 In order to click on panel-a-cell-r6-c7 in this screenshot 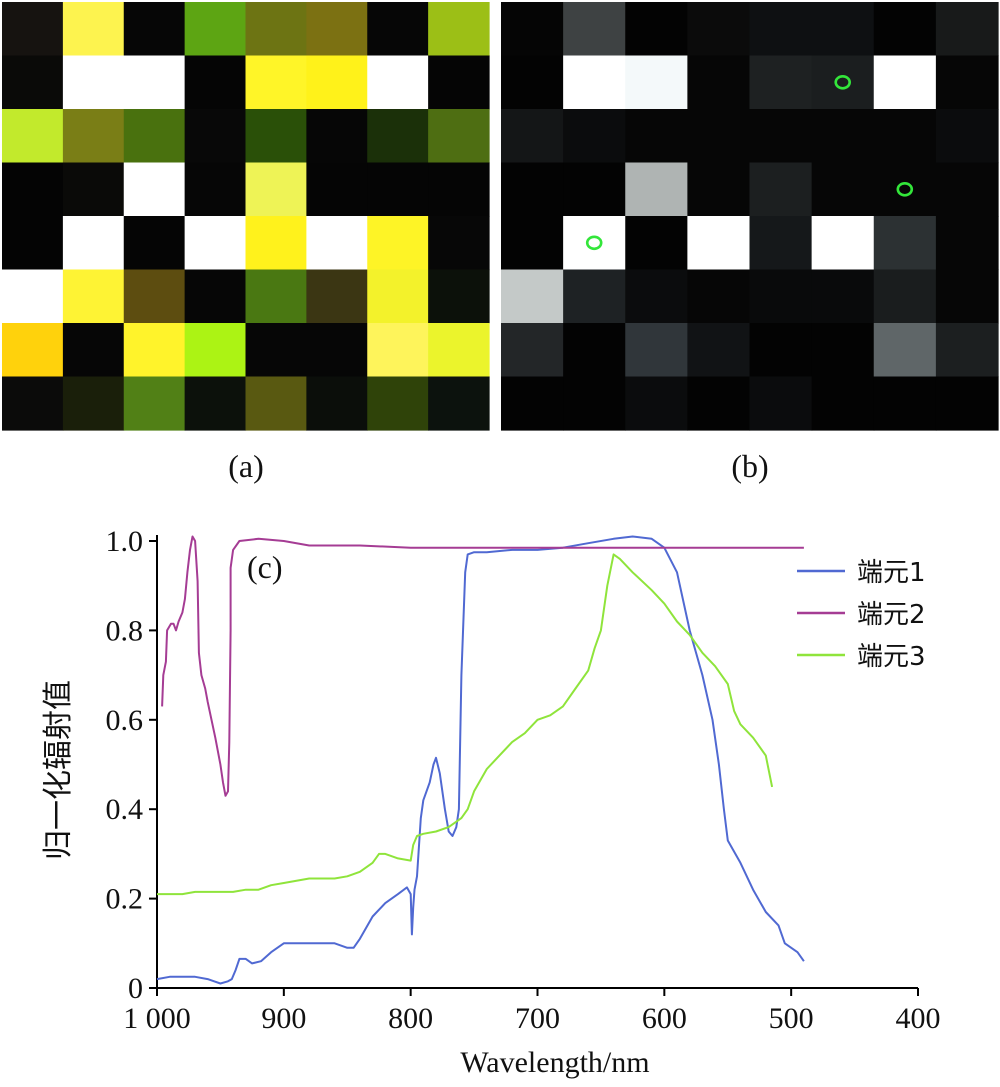, I will do `click(459, 350)`.